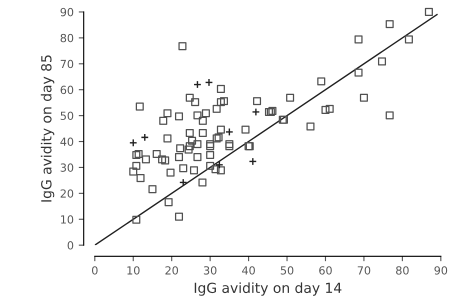  Describe the element at coordinates (67, 64) in the screenshot. I see `y-tick-label: 70` at that location.